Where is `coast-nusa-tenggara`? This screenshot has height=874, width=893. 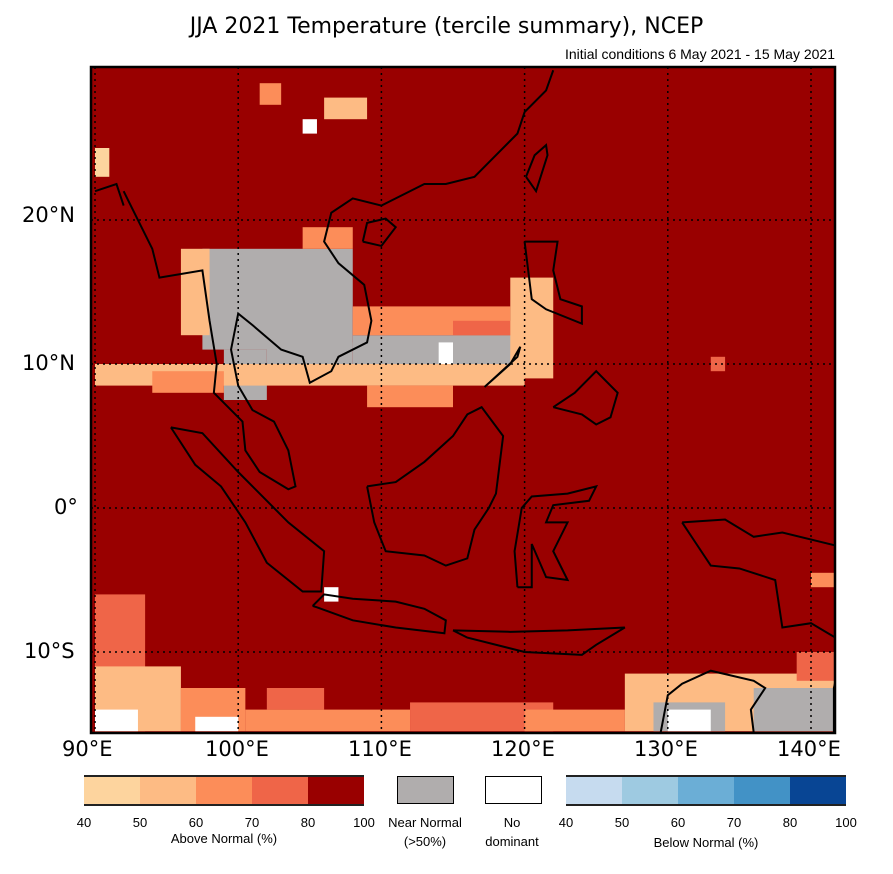
coast-nusa-tenggara is located at coordinates (539, 641).